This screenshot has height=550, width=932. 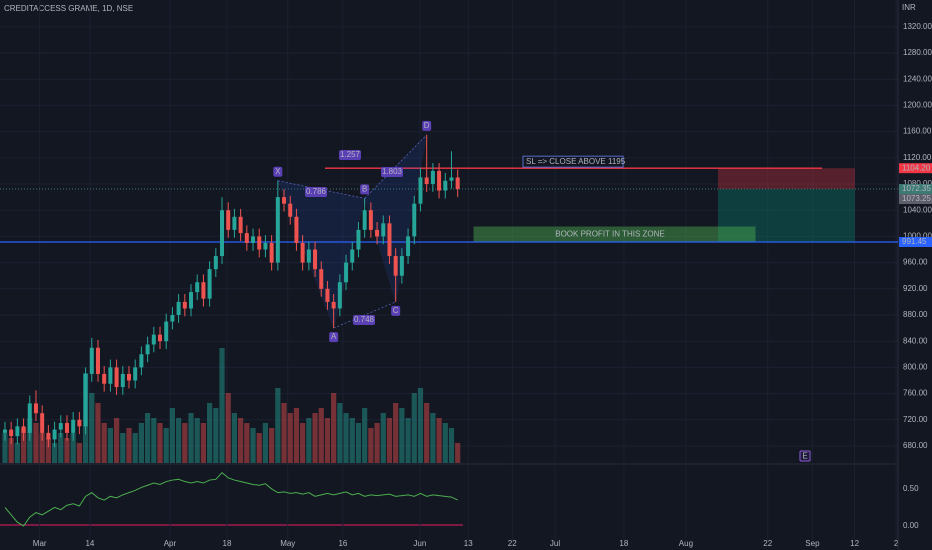 What do you see at coordinates (89, 543) in the screenshot?
I see `x-tick-label: 14` at bounding box center [89, 543].